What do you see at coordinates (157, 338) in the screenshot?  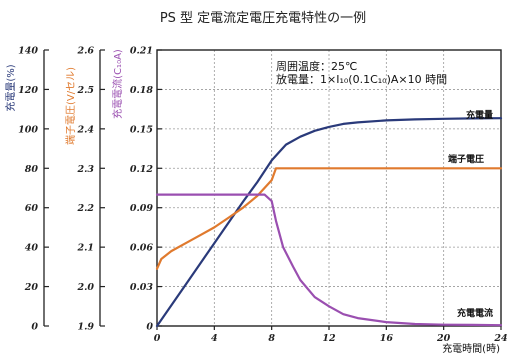 I see `x-axis-tick-label: 0` at bounding box center [157, 338].